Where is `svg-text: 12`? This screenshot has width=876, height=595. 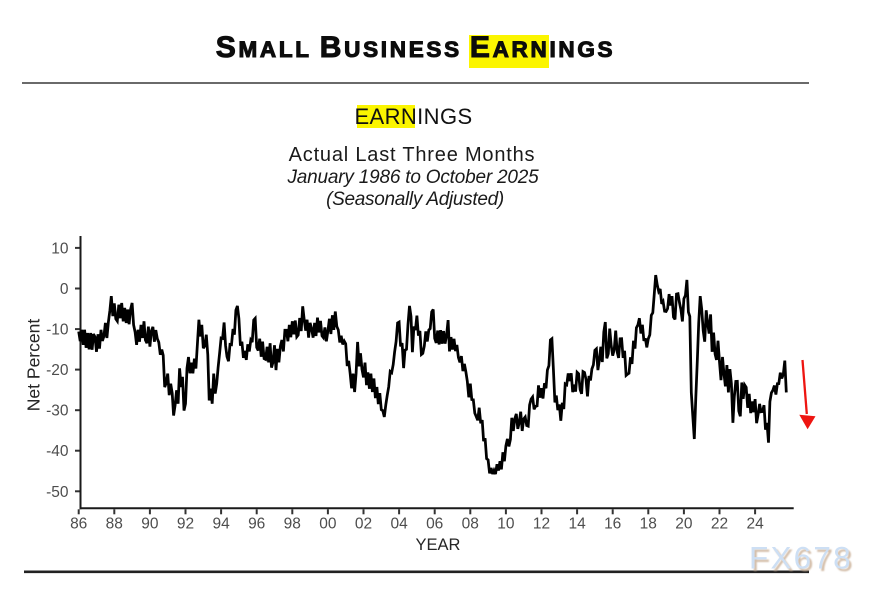
svg-text: 12 is located at coordinates (541, 524).